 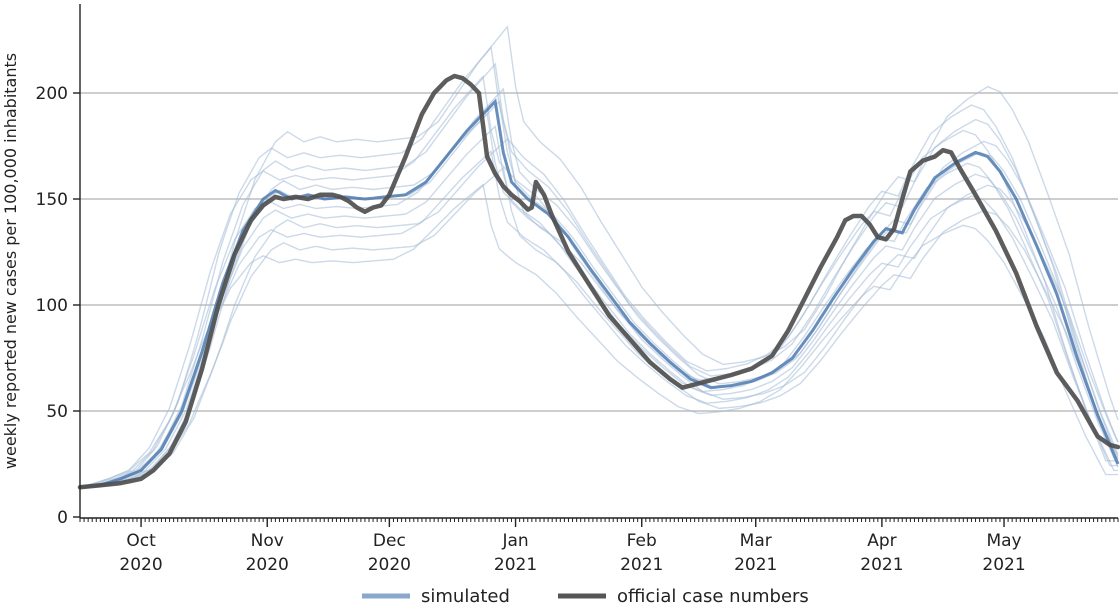 What do you see at coordinates (52, 306) in the screenshot?
I see `y-tick-label-100: 100` at bounding box center [52, 306].